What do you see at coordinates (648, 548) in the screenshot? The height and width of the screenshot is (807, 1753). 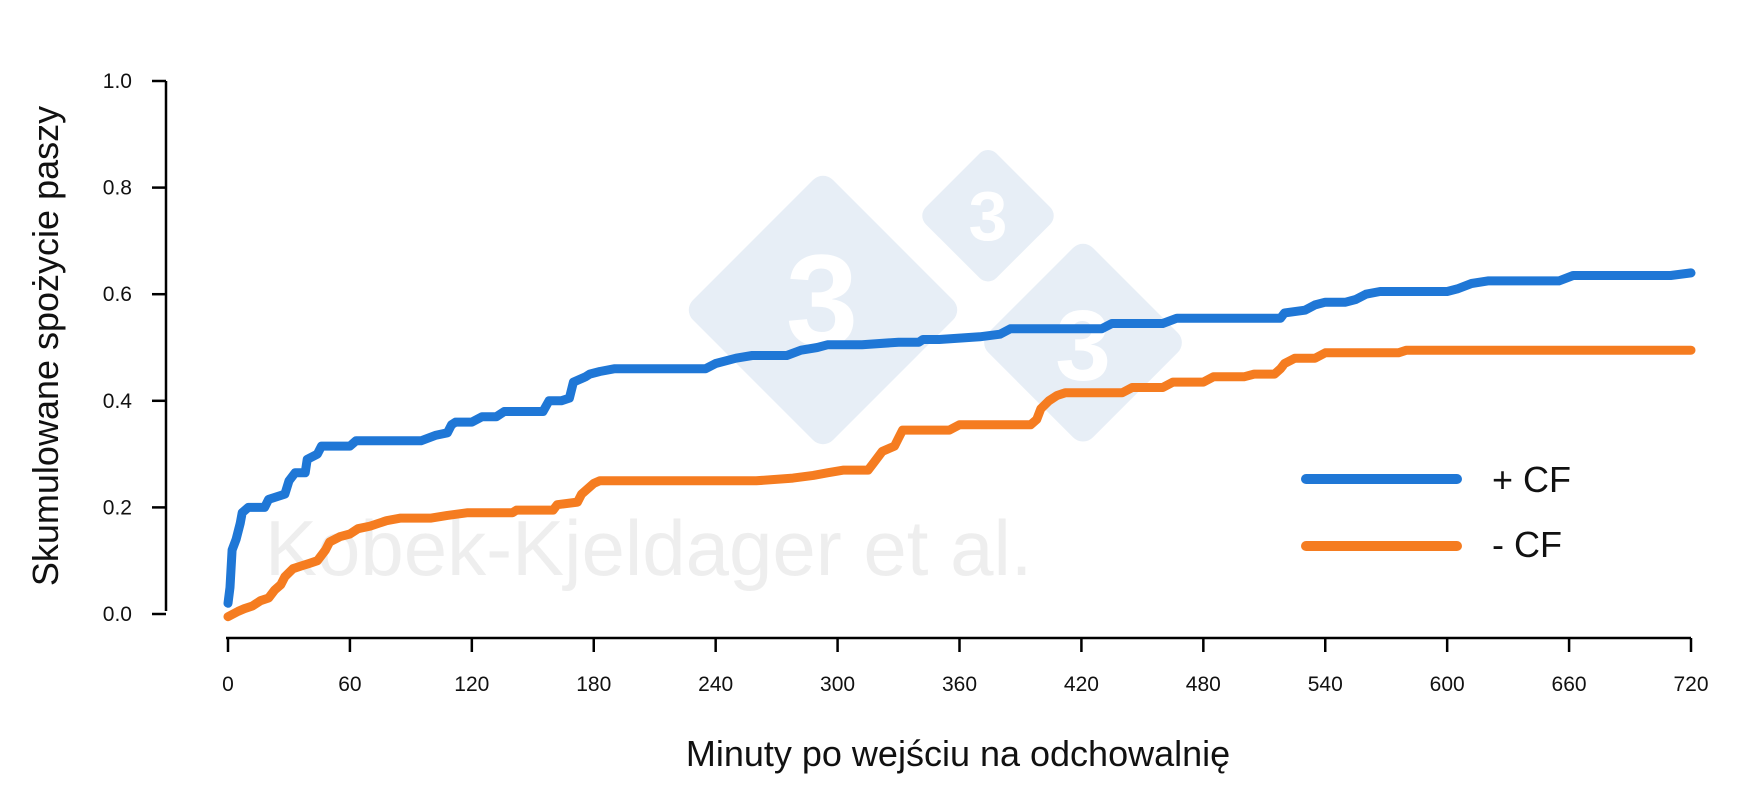 I see `watermark-text: Kobek-Kjeldager et al.` at bounding box center [648, 548].